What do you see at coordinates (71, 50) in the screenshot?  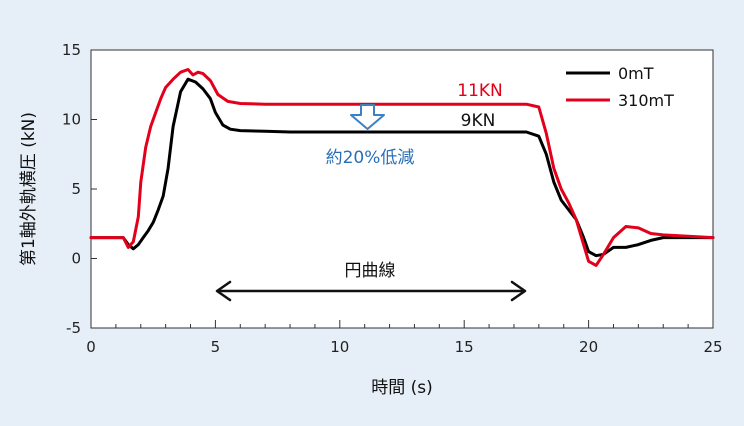 I see `y-tick-label: 15` at bounding box center [71, 50].